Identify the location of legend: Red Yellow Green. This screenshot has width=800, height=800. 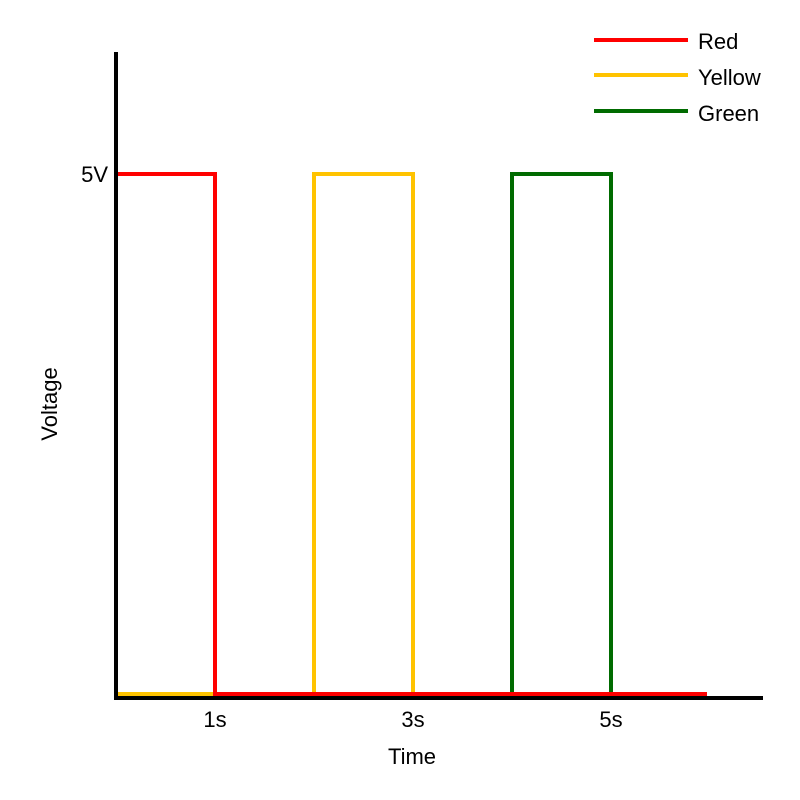
(677, 77).